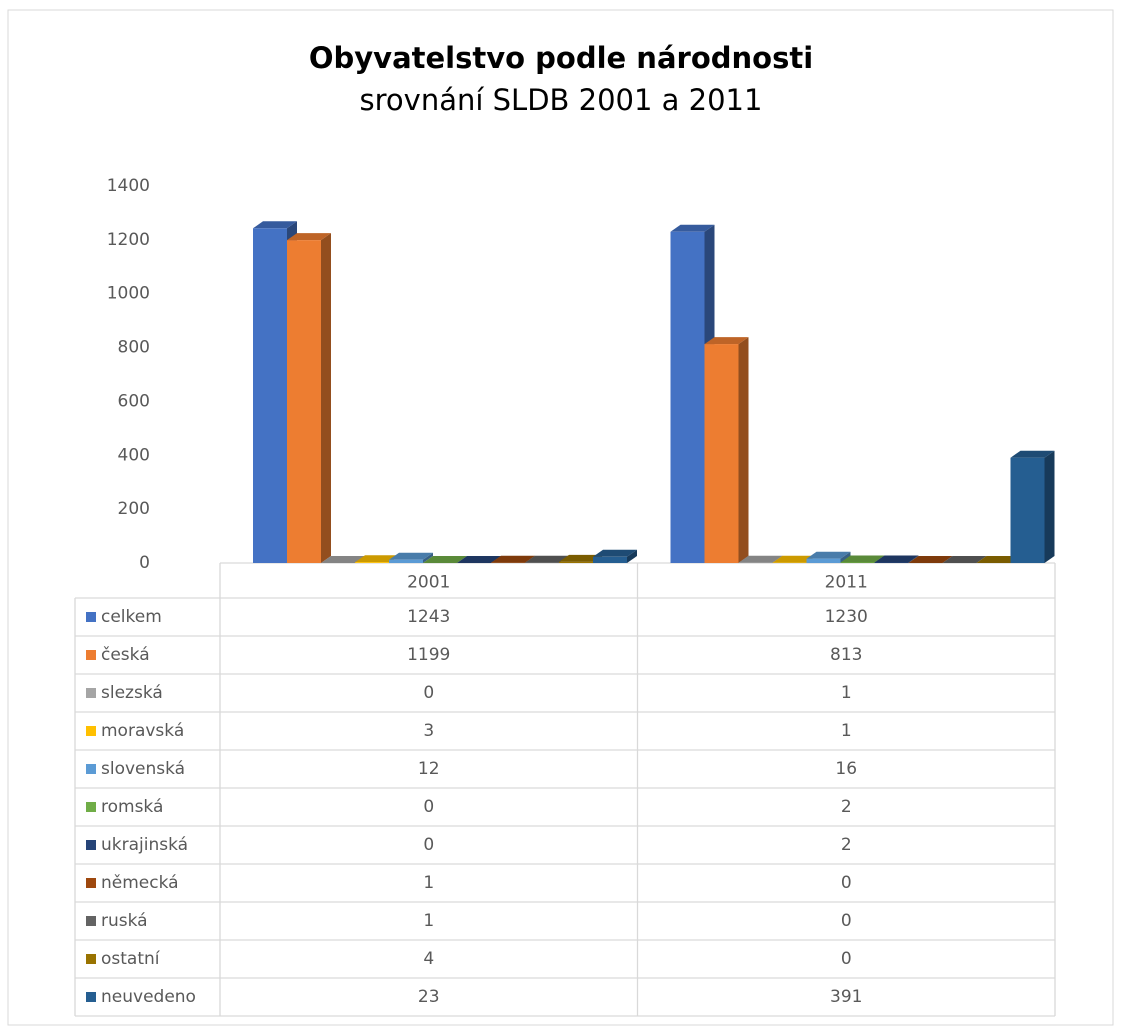 The width and height of the screenshot is (1123, 1032). I want to click on legend-label: romská, so click(132, 807).